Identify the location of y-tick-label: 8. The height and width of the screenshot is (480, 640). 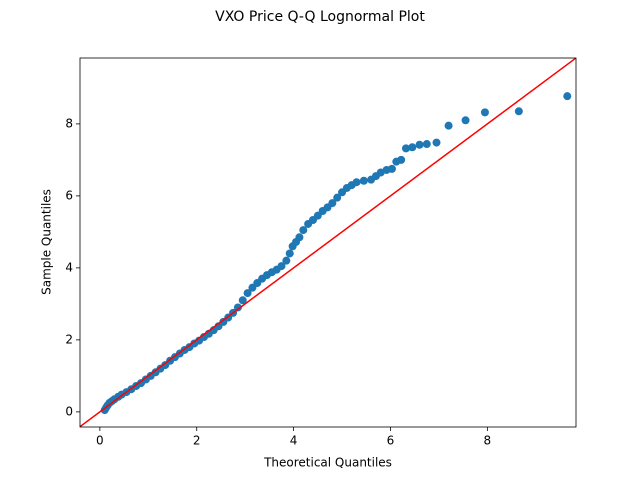
(69, 123).